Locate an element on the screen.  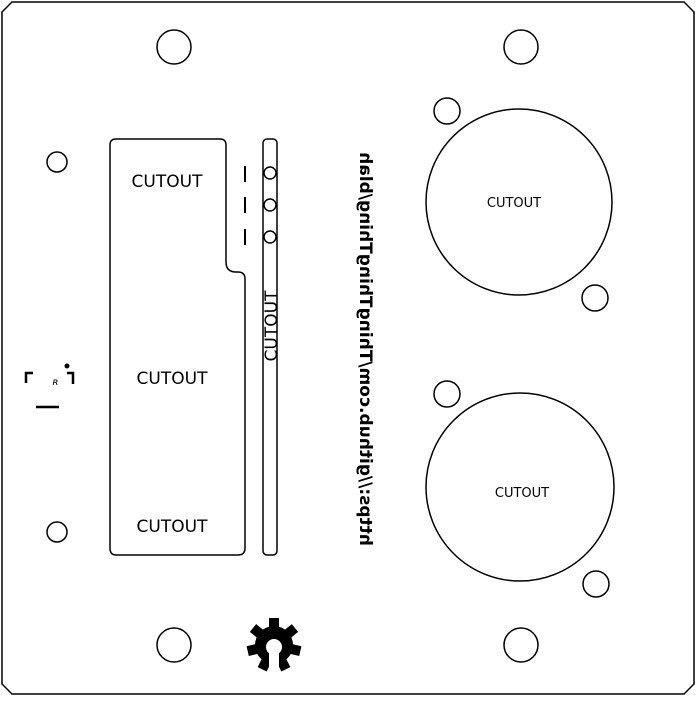
narrow-slot-label: CUTOUT is located at coordinates (272, 326).